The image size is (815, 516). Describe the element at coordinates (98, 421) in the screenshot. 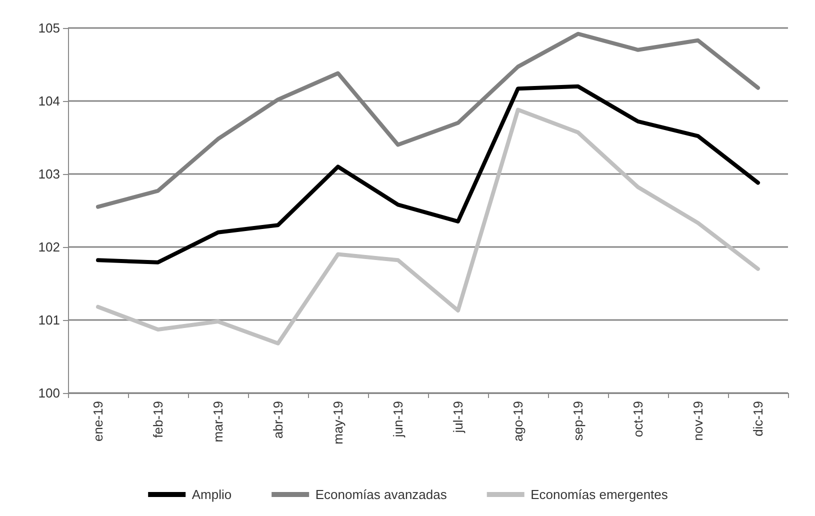

I see `x-tick-label: ene-19` at that location.